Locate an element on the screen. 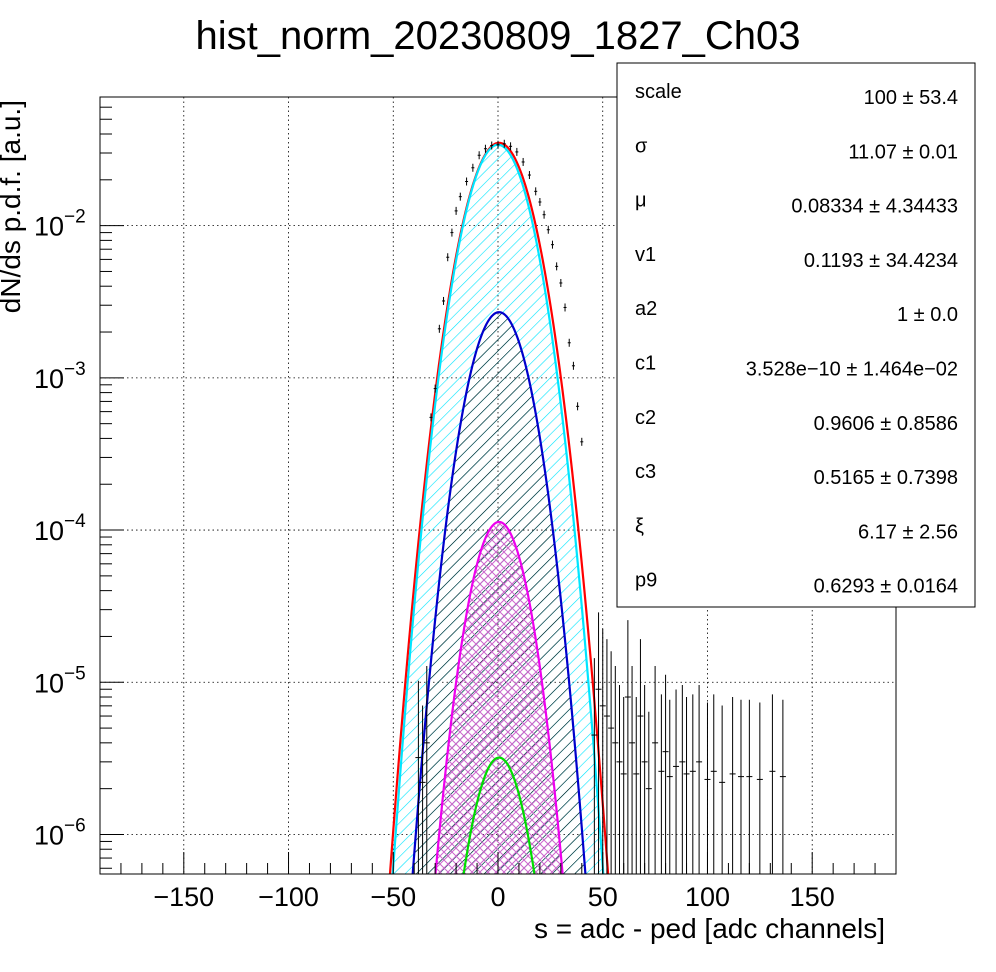 The height and width of the screenshot is (972, 996). x-tick-label: −150 is located at coordinates (183, 897).